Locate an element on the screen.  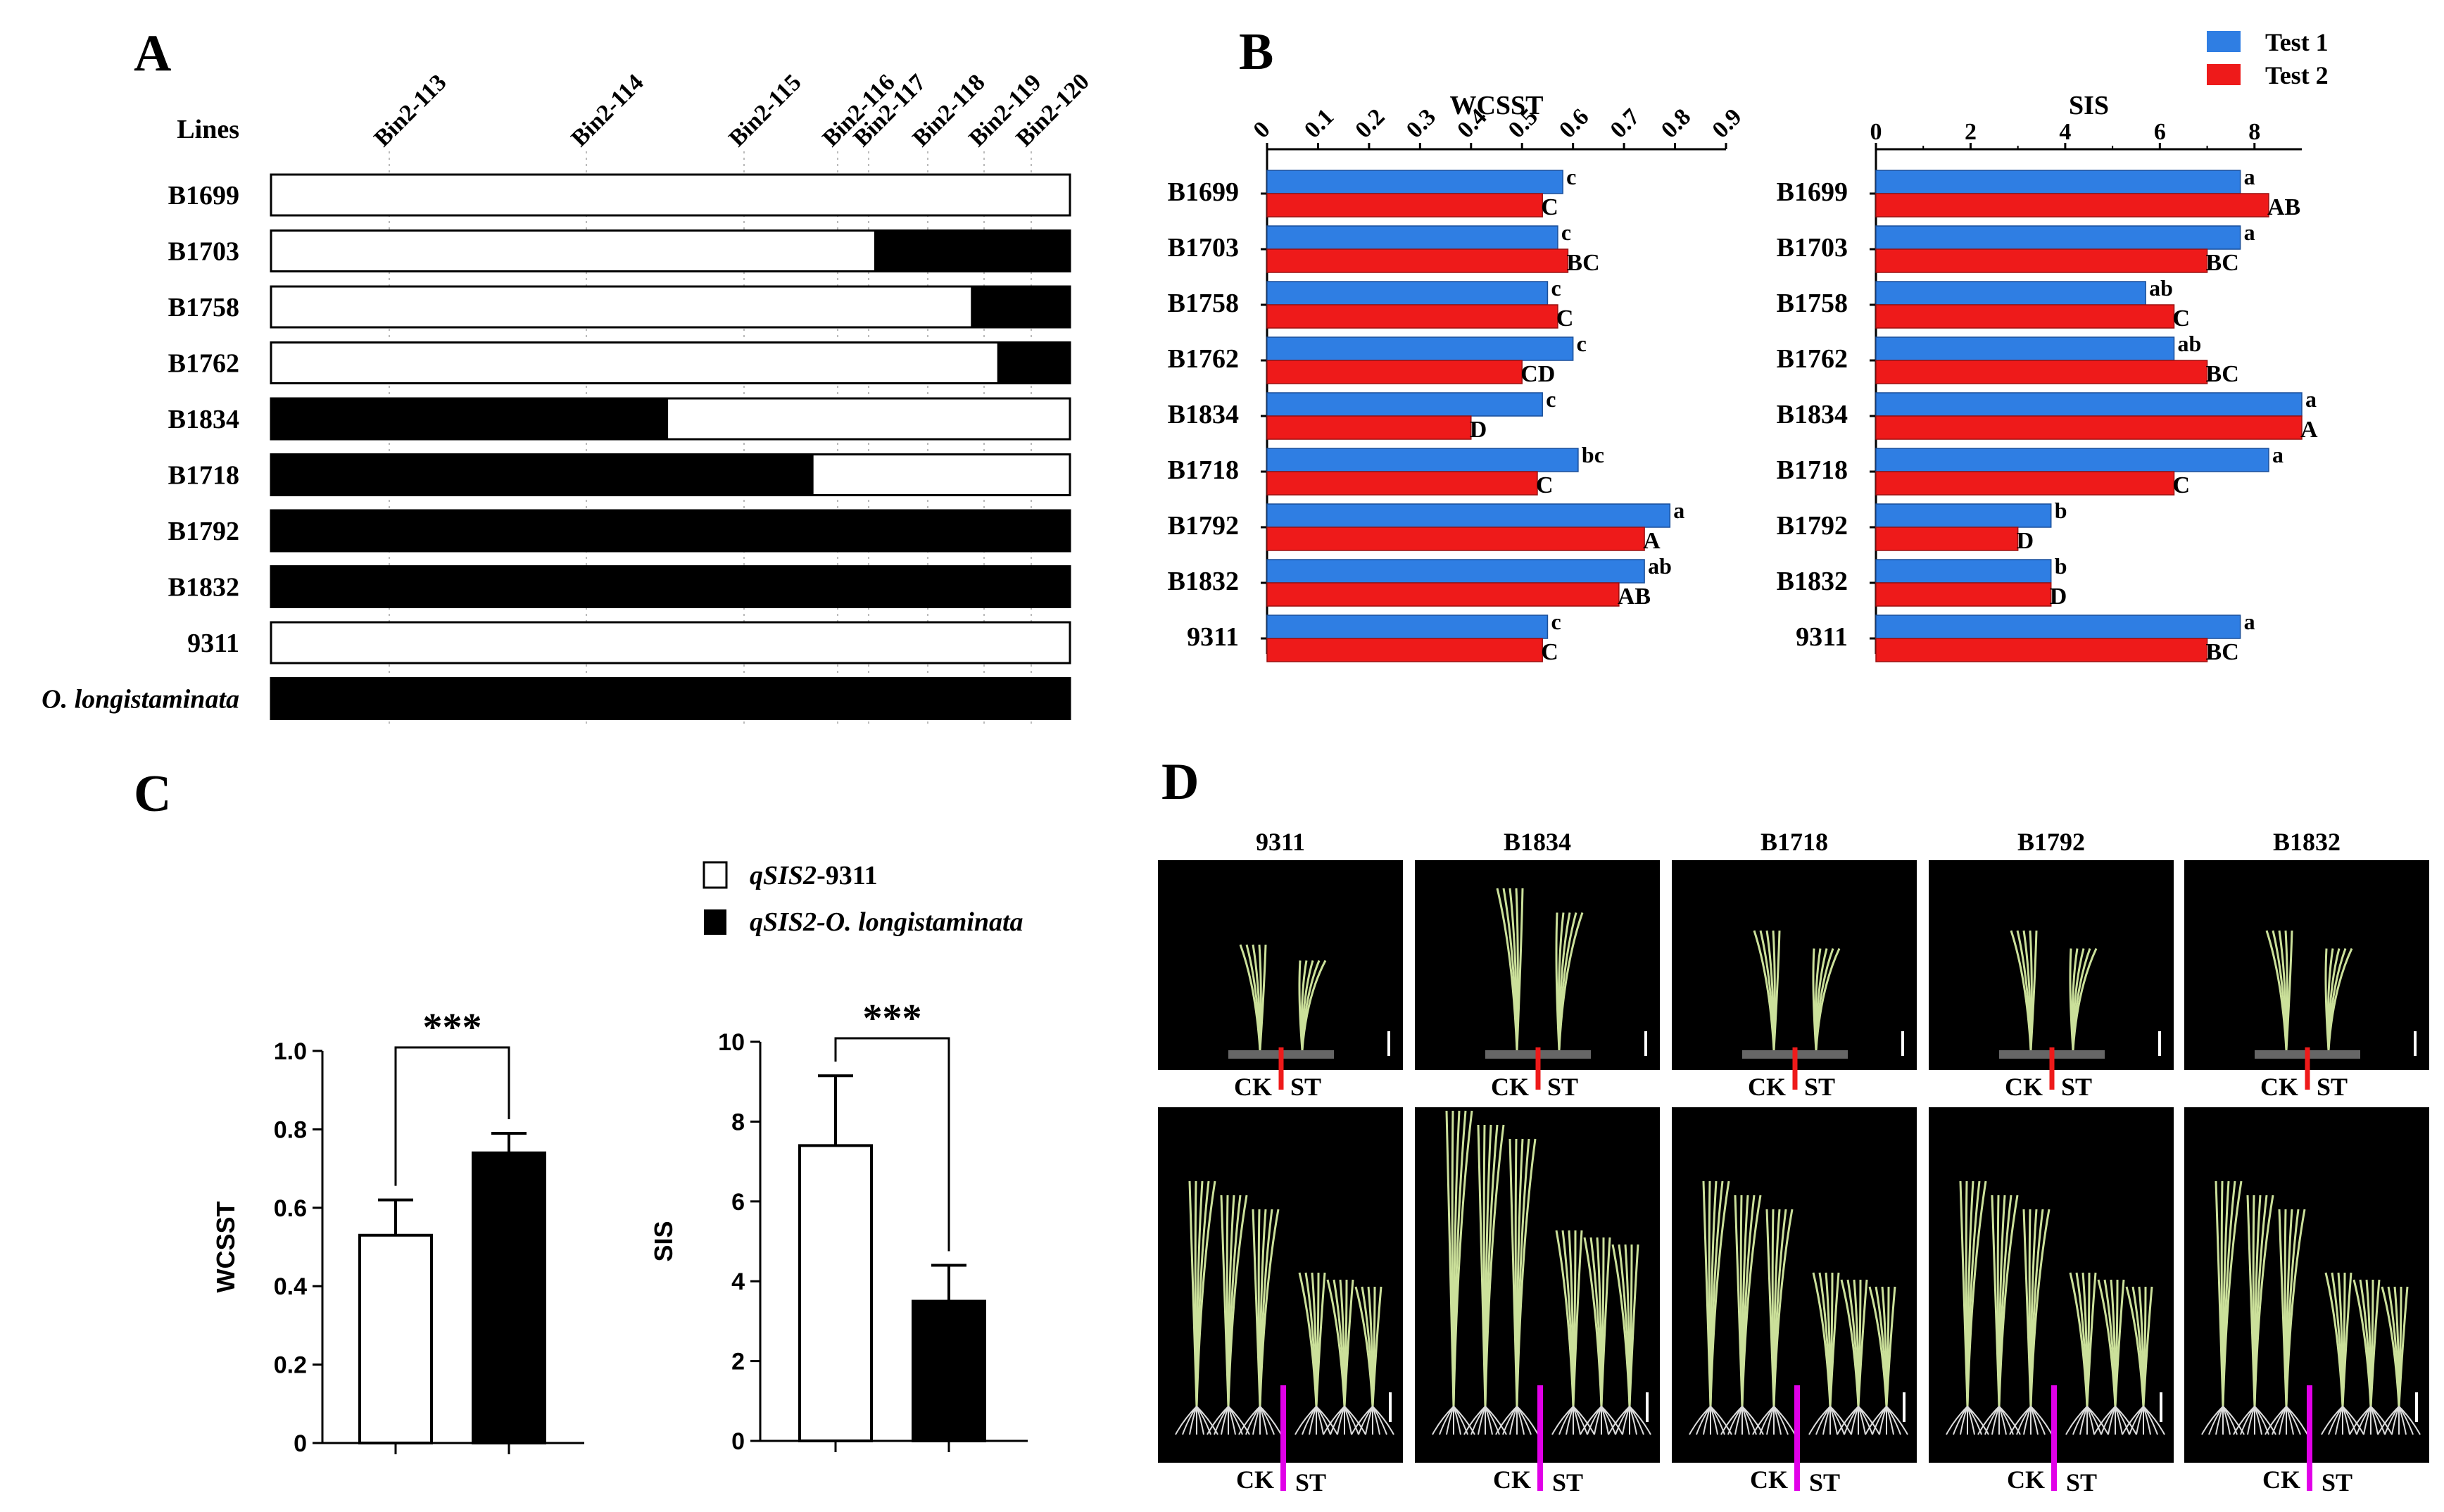
category-label: B1699 is located at coordinates (1812, 192).